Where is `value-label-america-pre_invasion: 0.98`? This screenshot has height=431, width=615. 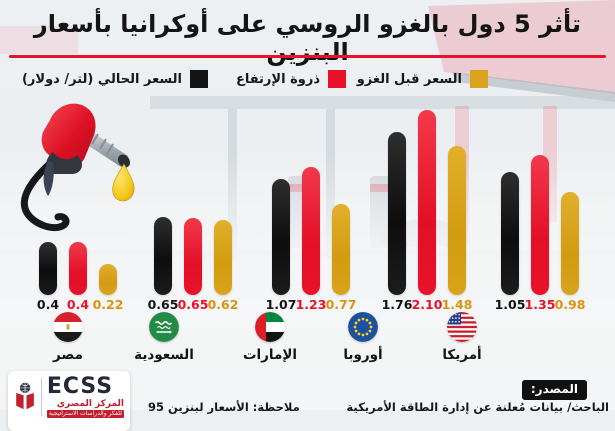 value-label-america-pre_invasion: 0.98 is located at coordinates (570, 304).